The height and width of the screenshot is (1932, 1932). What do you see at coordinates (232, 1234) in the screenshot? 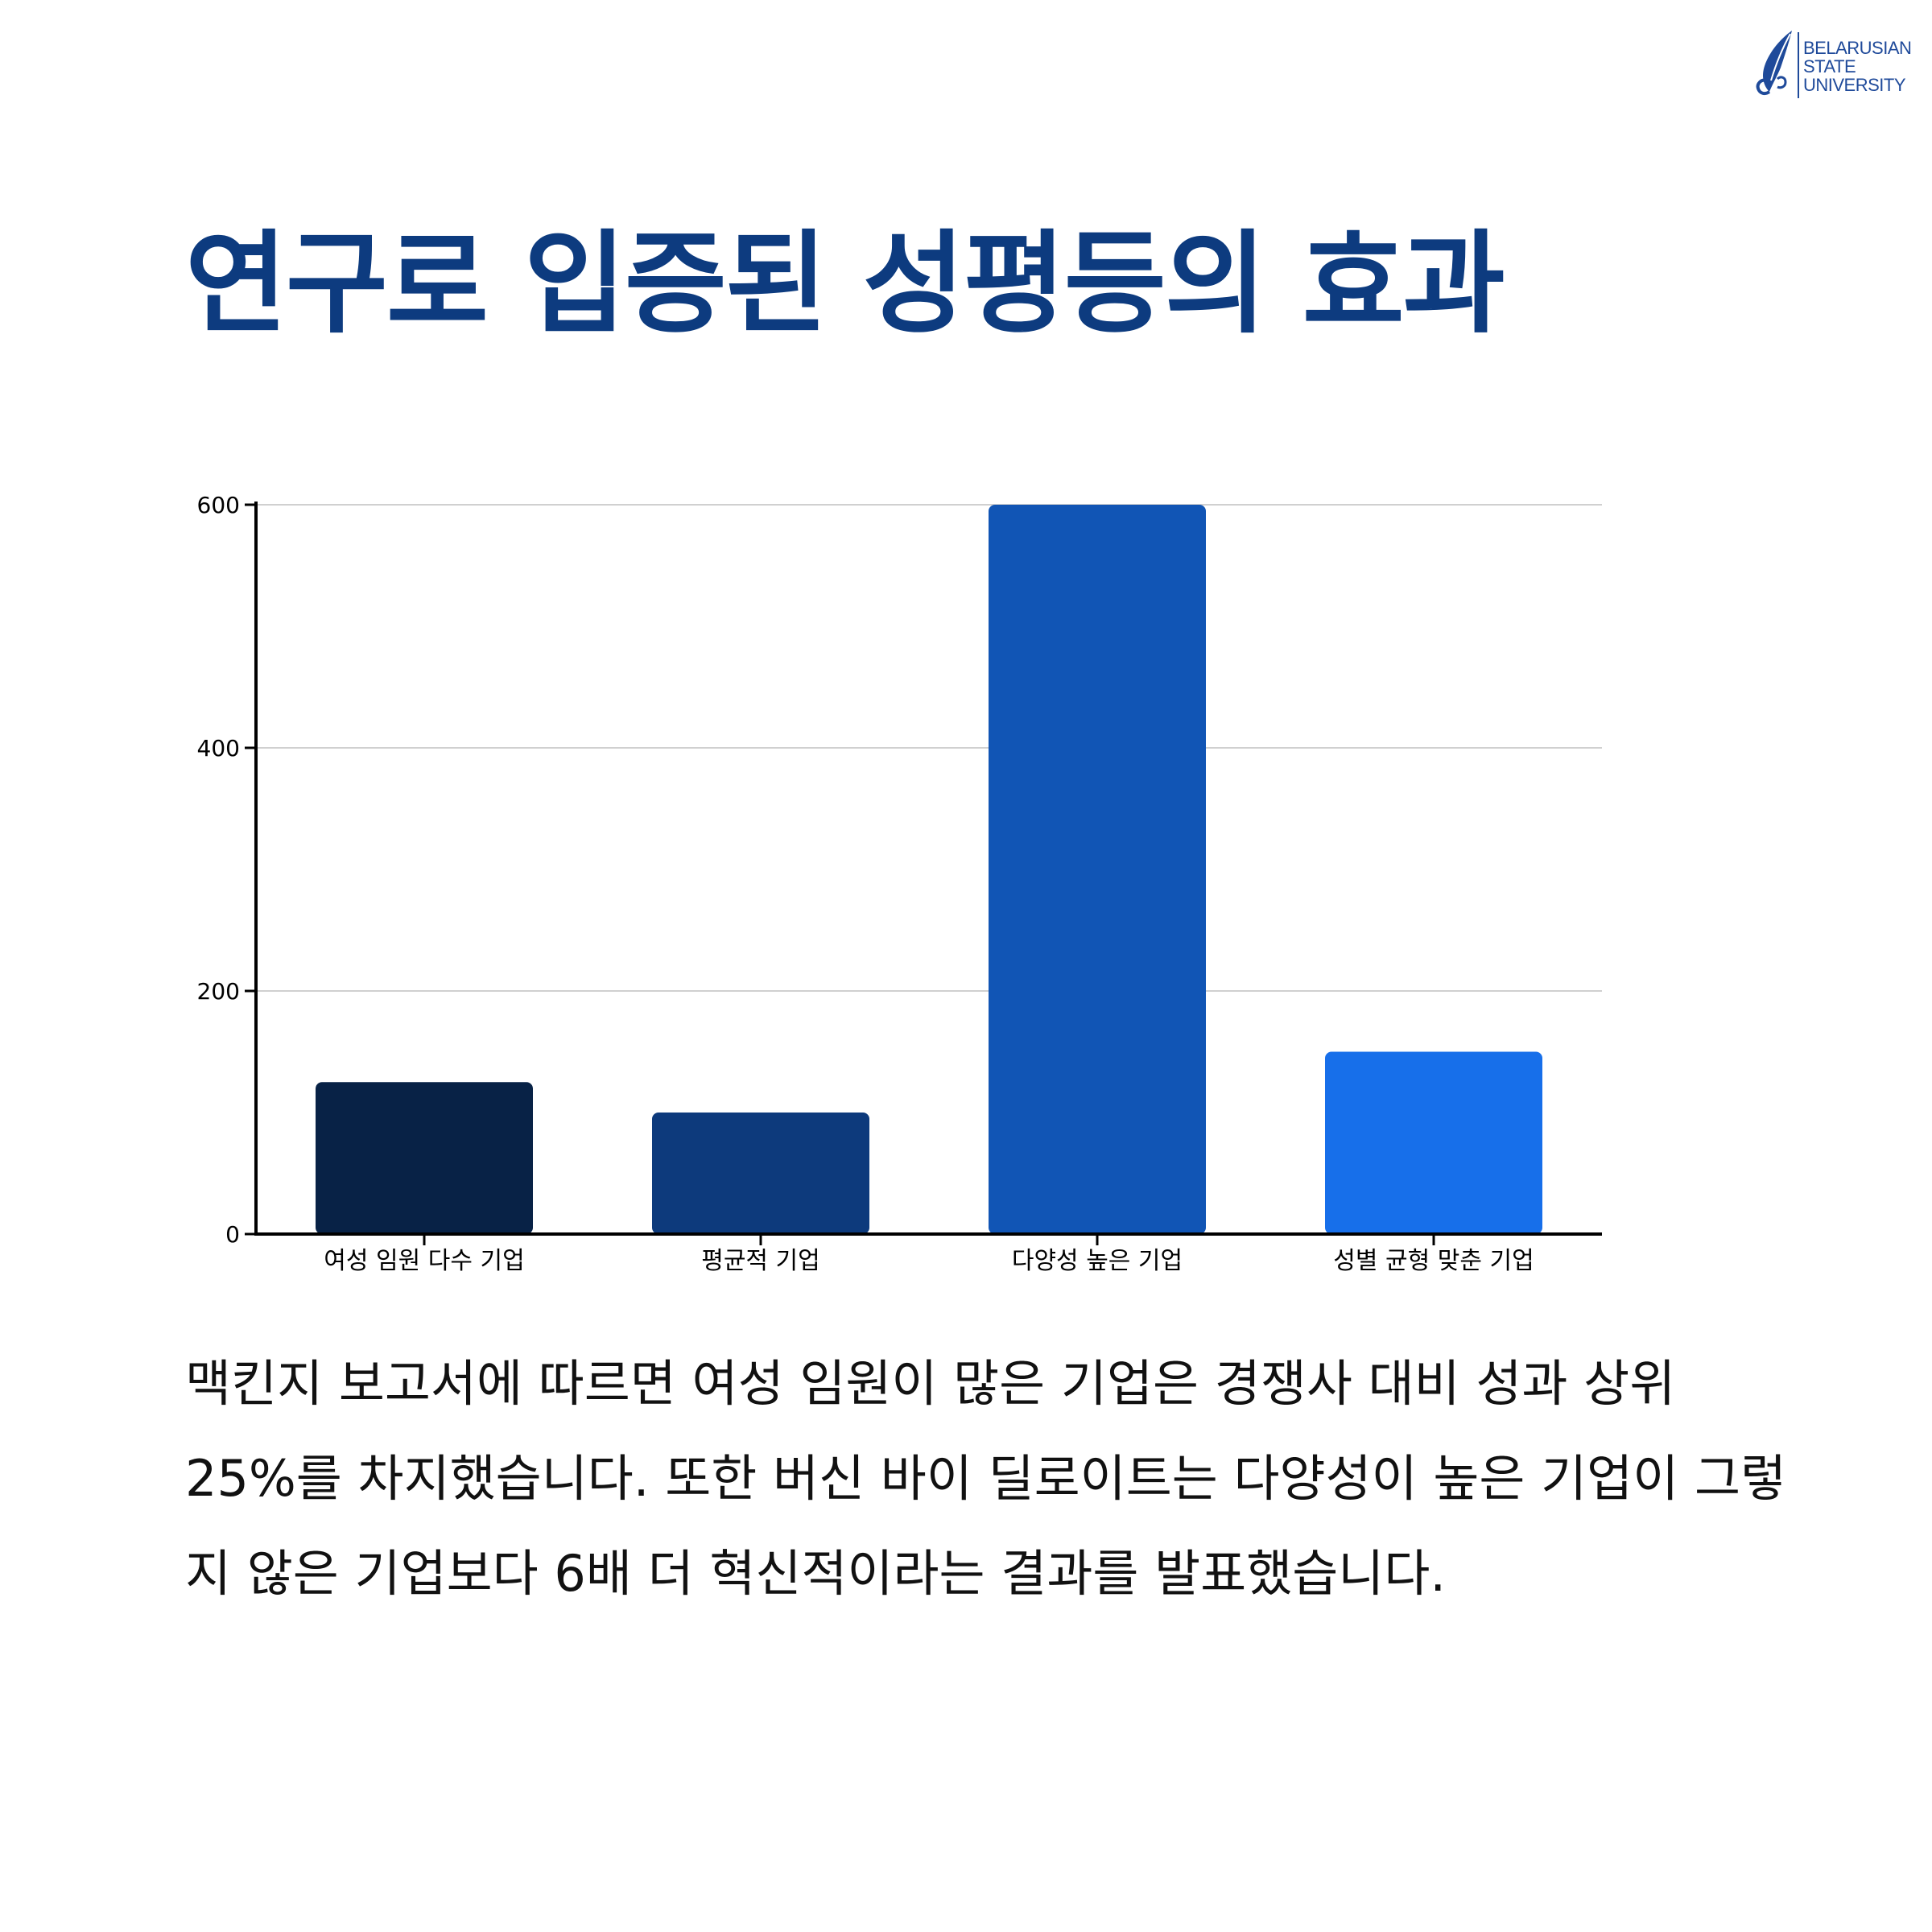
I see `y-tick-label: 0` at bounding box center [232, 1234].